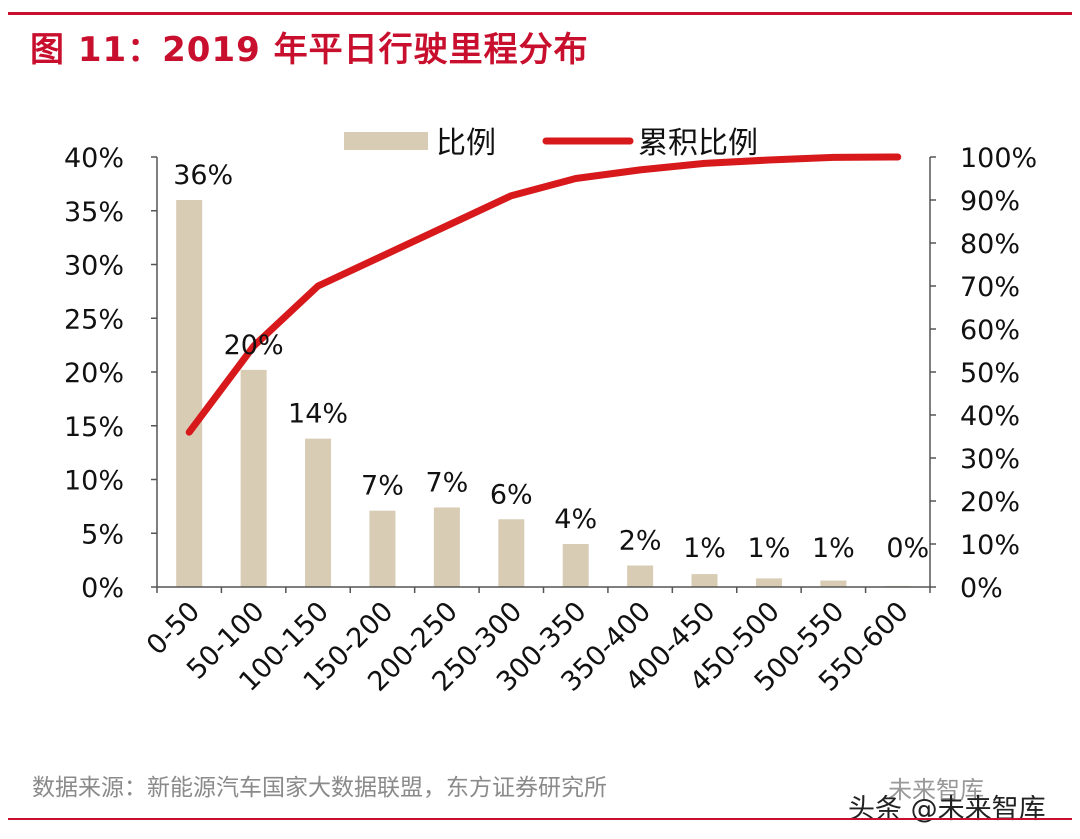  Describe the element at coordinates (386, 141) in the screenshot. I see `legend-bar-swatch` at that location.